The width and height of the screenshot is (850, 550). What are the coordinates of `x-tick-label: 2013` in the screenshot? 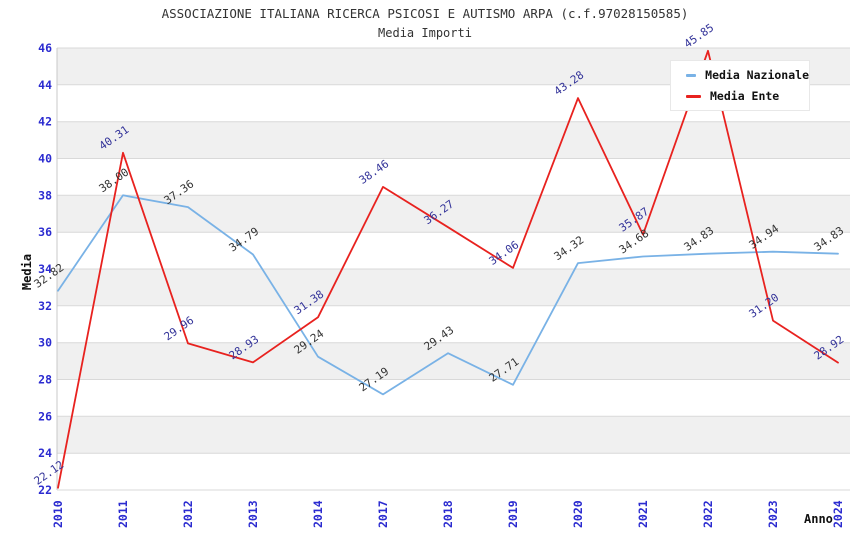 It's located at (253, 514).